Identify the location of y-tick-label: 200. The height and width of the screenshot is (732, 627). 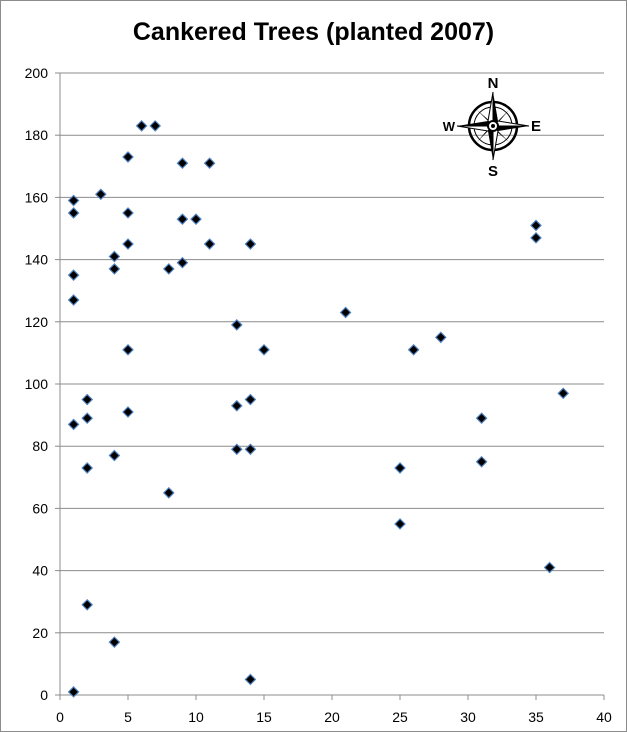
(37, 73).